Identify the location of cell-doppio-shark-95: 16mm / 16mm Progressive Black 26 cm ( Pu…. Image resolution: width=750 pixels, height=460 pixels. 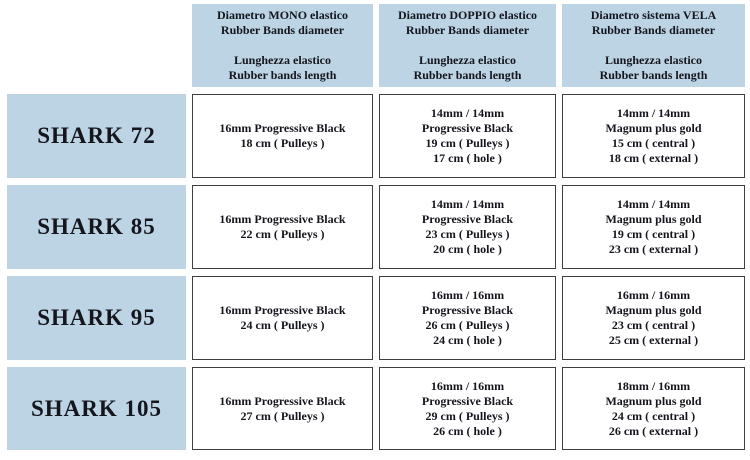
(467, 318).